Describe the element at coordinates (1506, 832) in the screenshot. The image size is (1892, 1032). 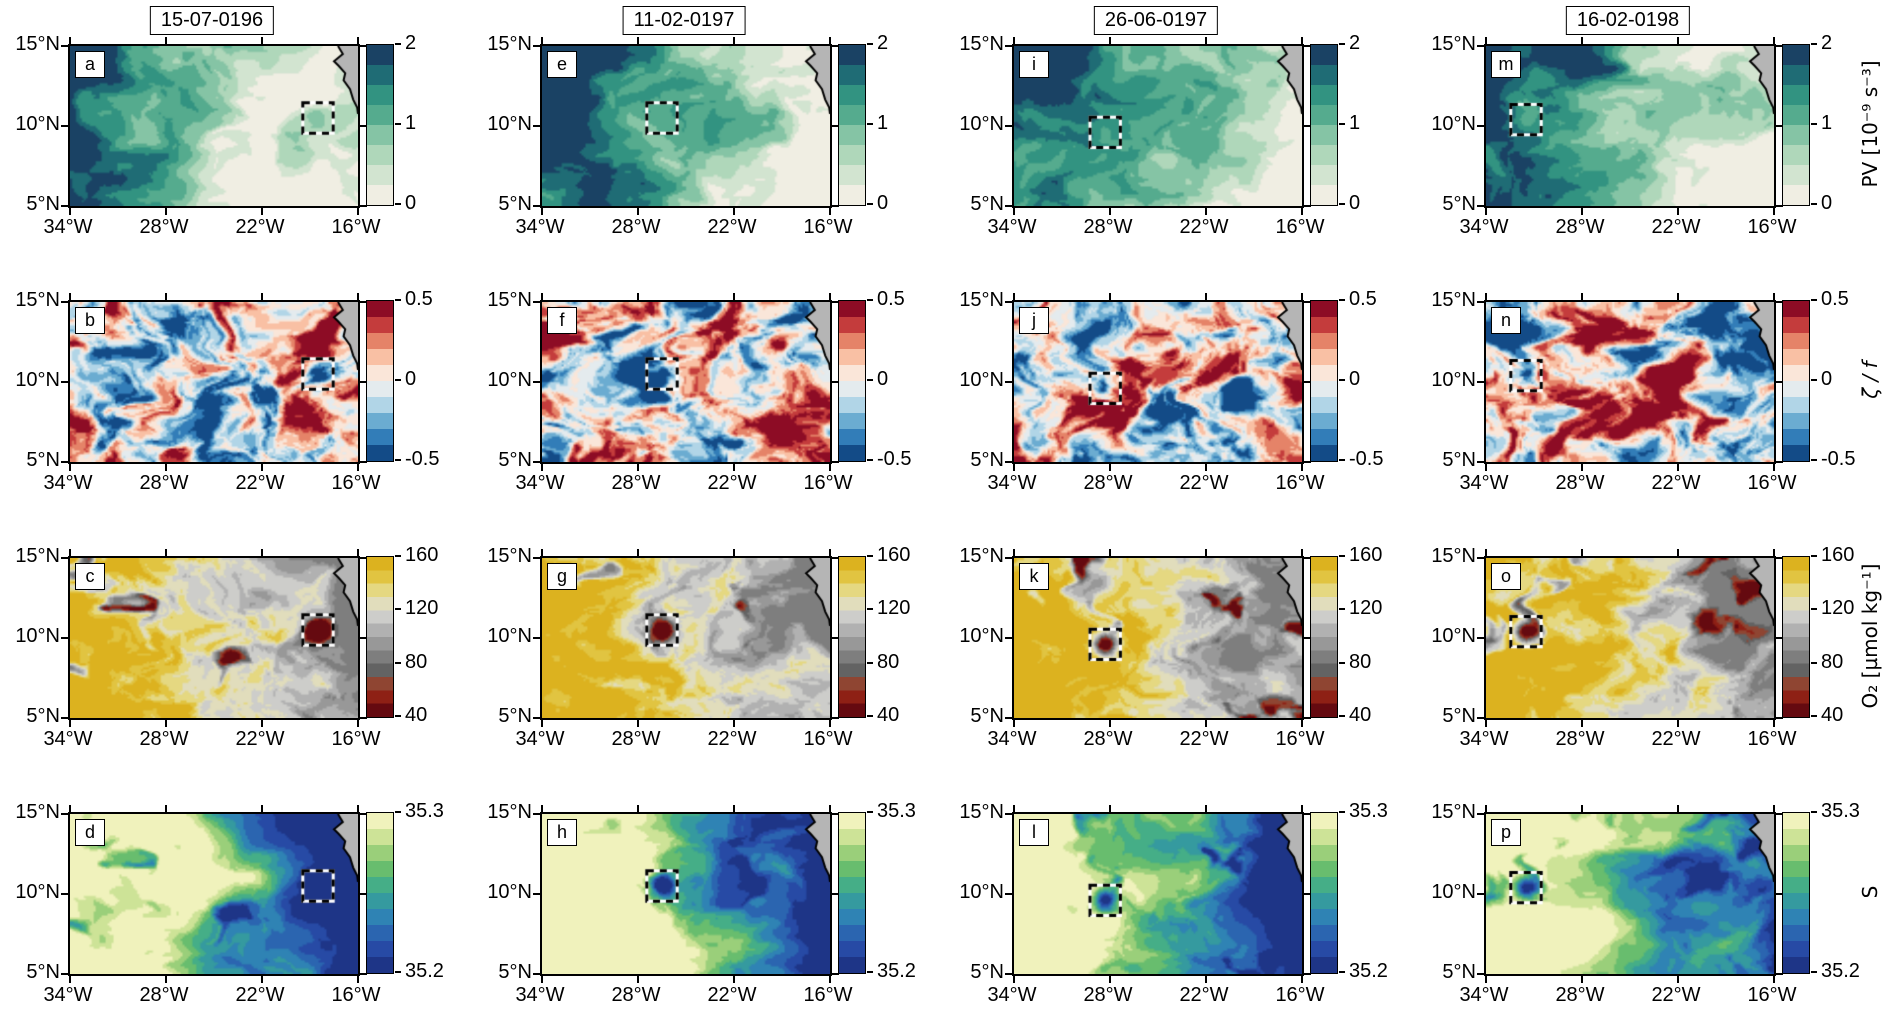
I see `panel-letter-p: p` at that location.